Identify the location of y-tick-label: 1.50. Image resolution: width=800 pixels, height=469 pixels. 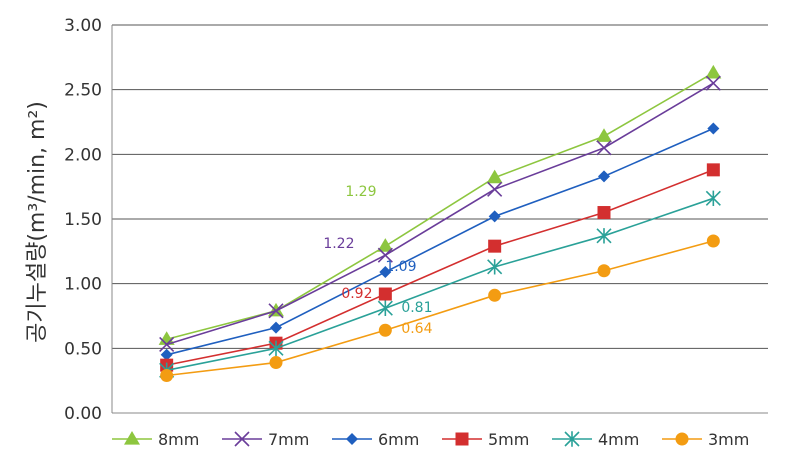
(83, 220).